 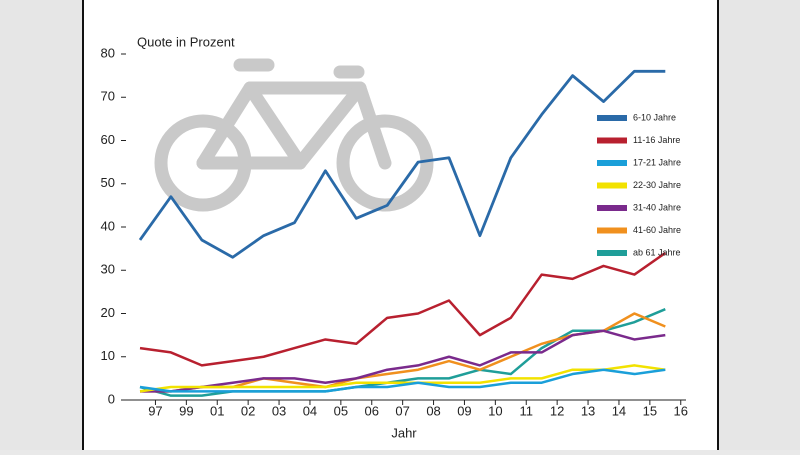 What do you see at coordinates (681, 410) in the screenshot?
I see `x-tick-label: 16` at bounding box center [681, 410].